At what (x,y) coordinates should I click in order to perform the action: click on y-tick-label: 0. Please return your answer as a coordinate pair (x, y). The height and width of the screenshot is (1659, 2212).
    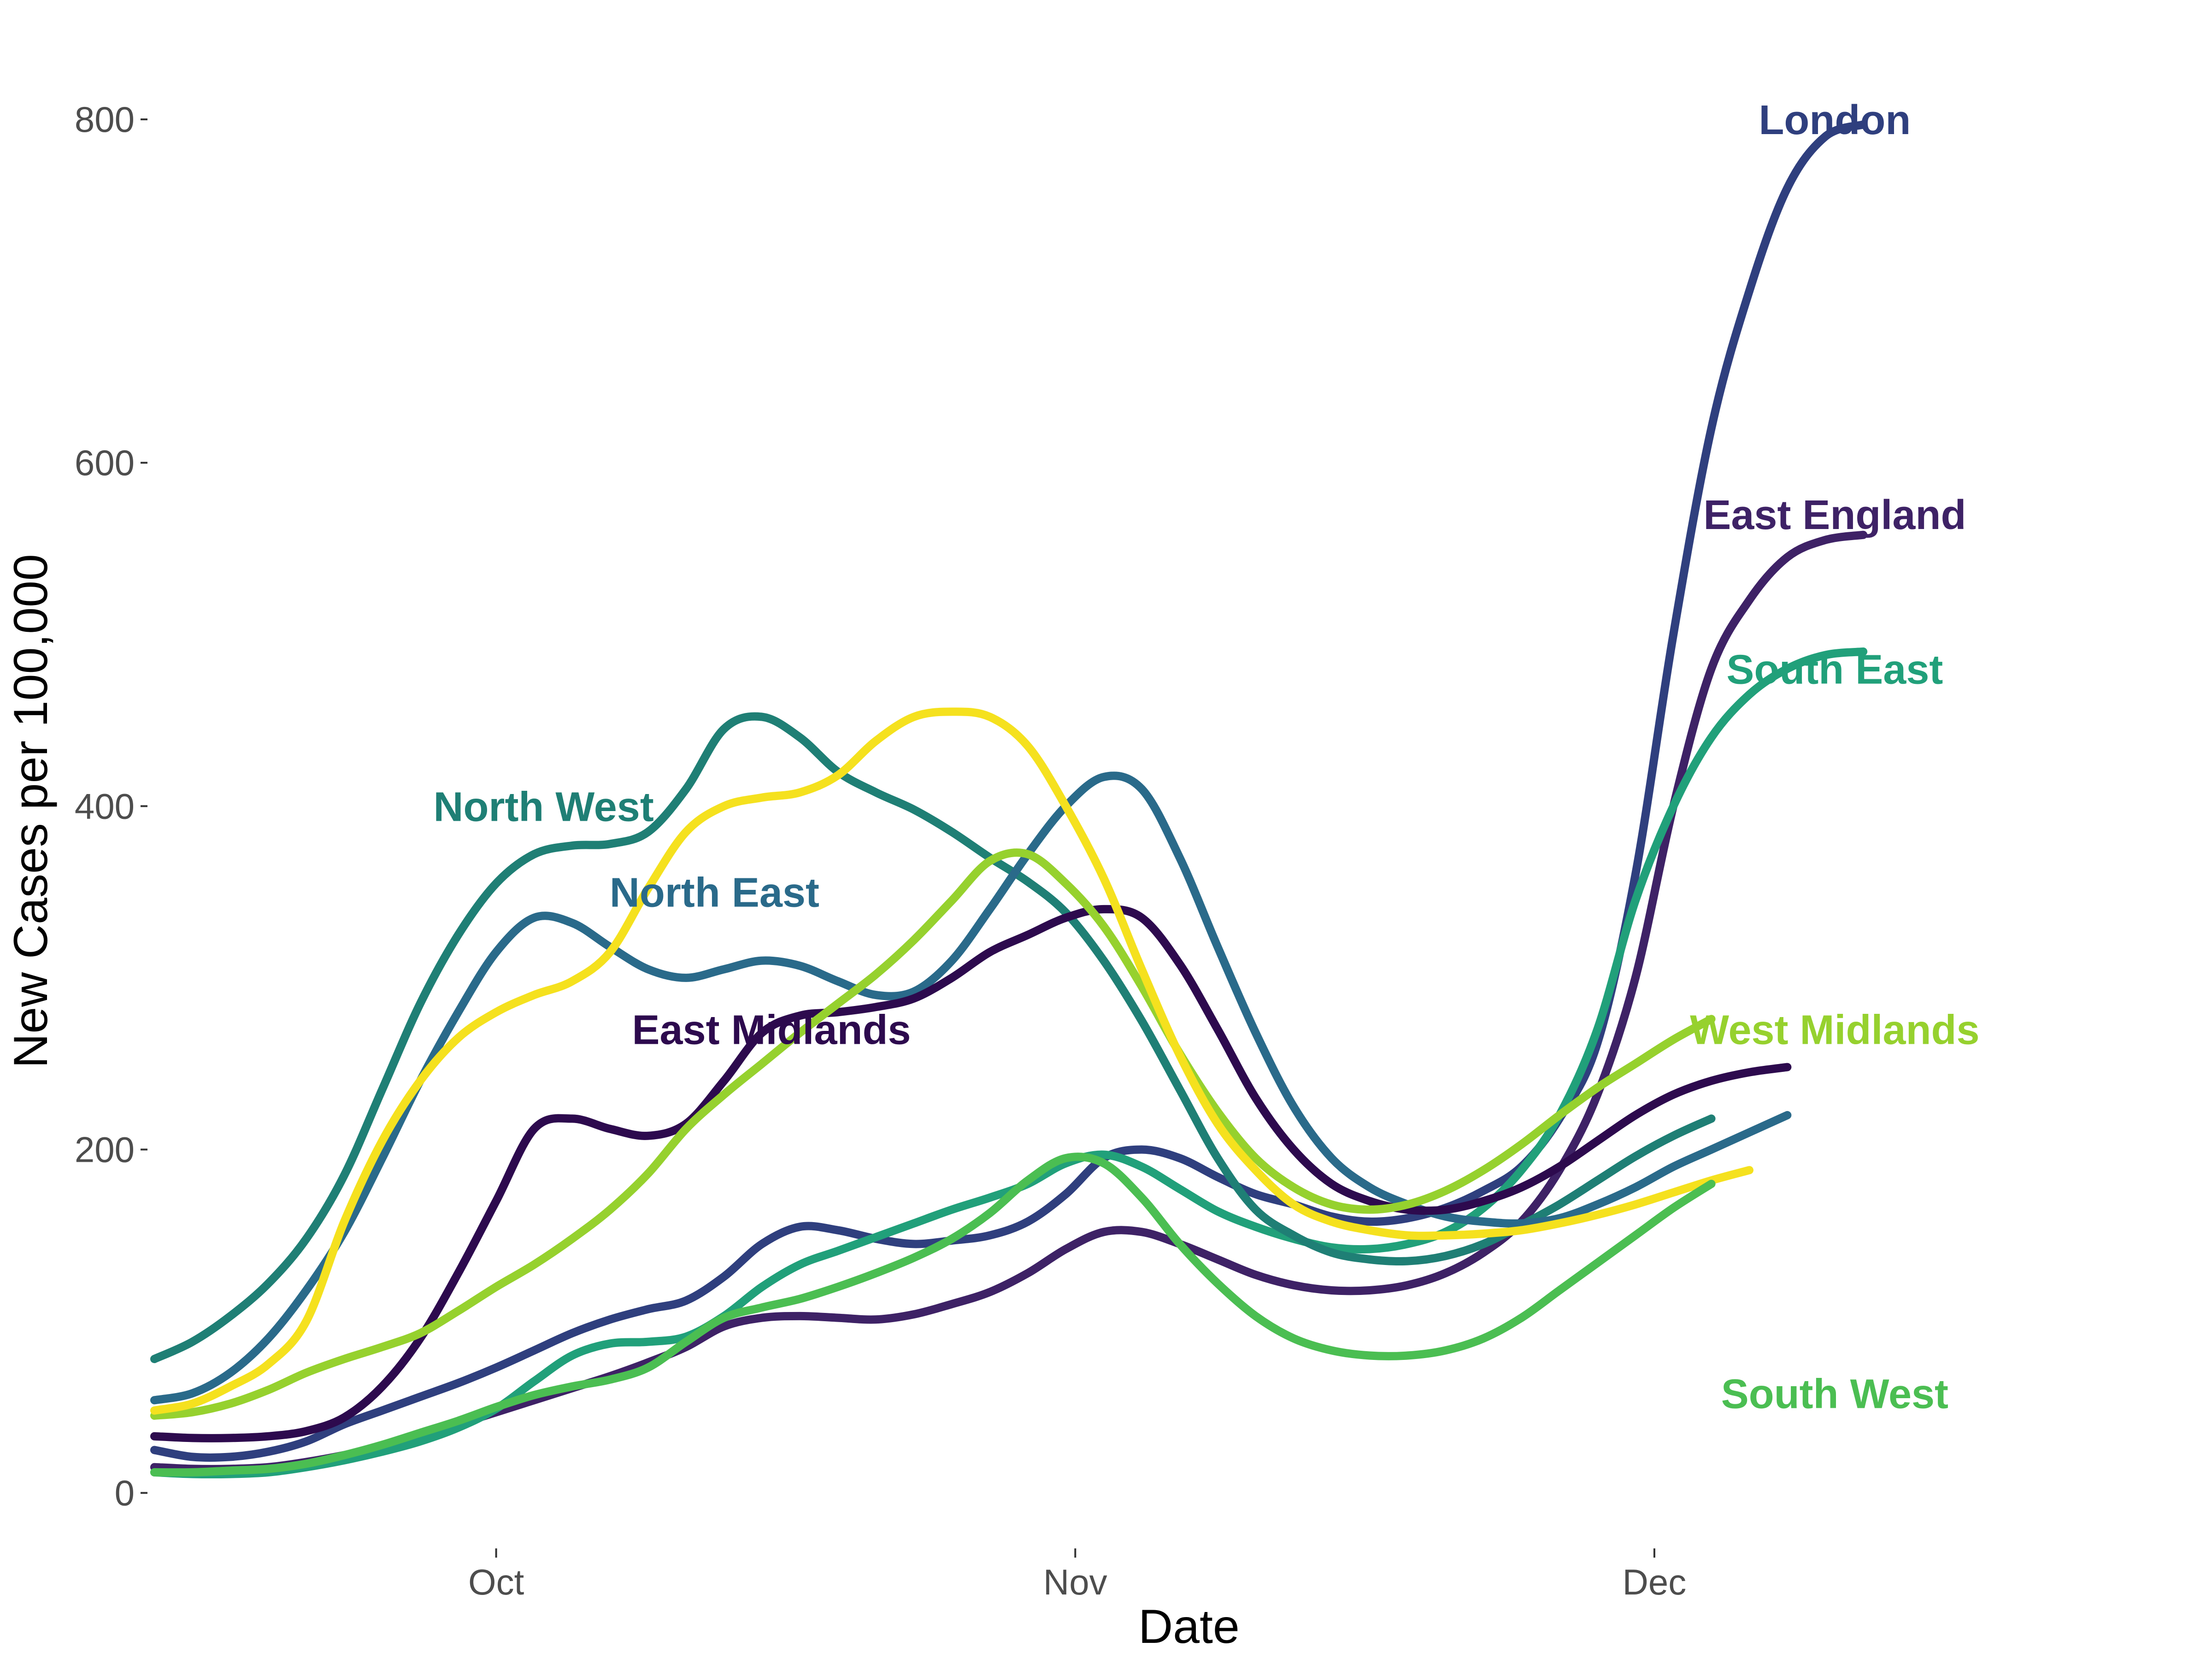
    Looking at the image, I should click on (125, 1493).